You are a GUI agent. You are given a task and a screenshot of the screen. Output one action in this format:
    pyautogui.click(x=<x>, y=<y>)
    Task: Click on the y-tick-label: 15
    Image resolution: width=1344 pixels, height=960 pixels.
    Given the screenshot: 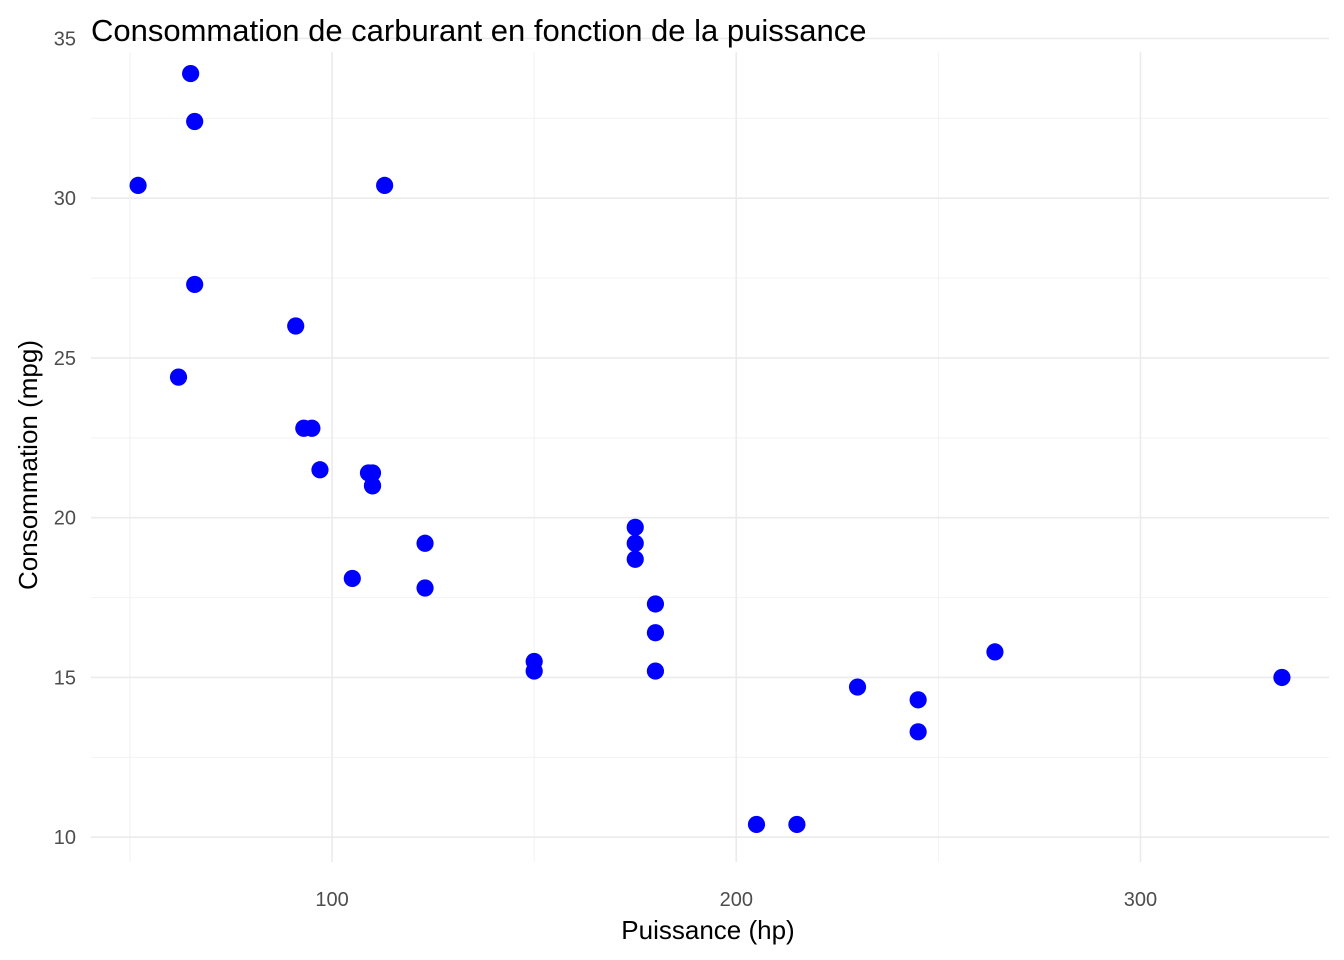 What is the action you would take?
    pyautogui.click(x=65, y=678)
    